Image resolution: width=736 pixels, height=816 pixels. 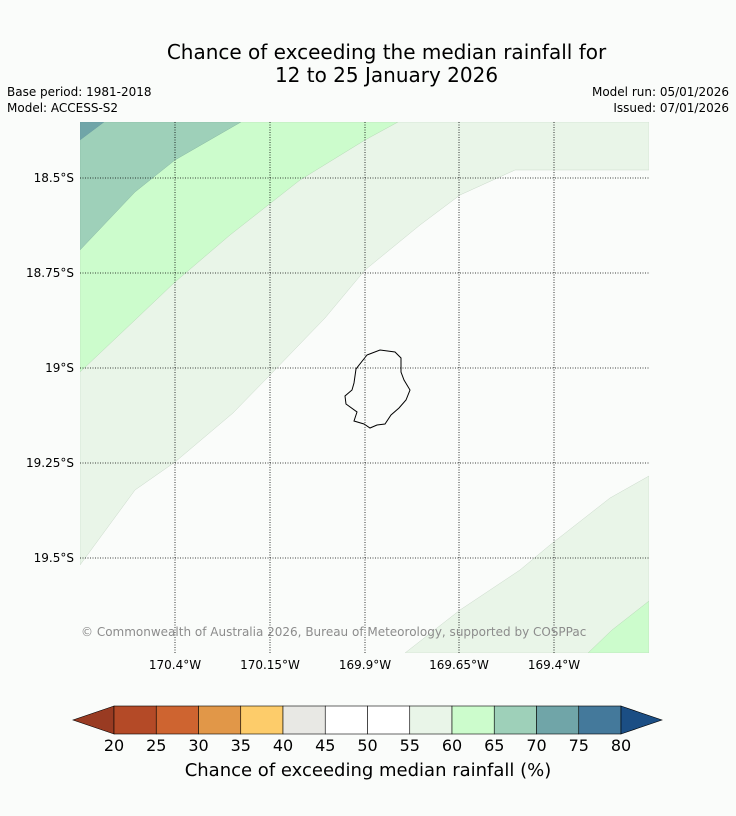 I want to click on island-outline, so click(x=377, y=389).